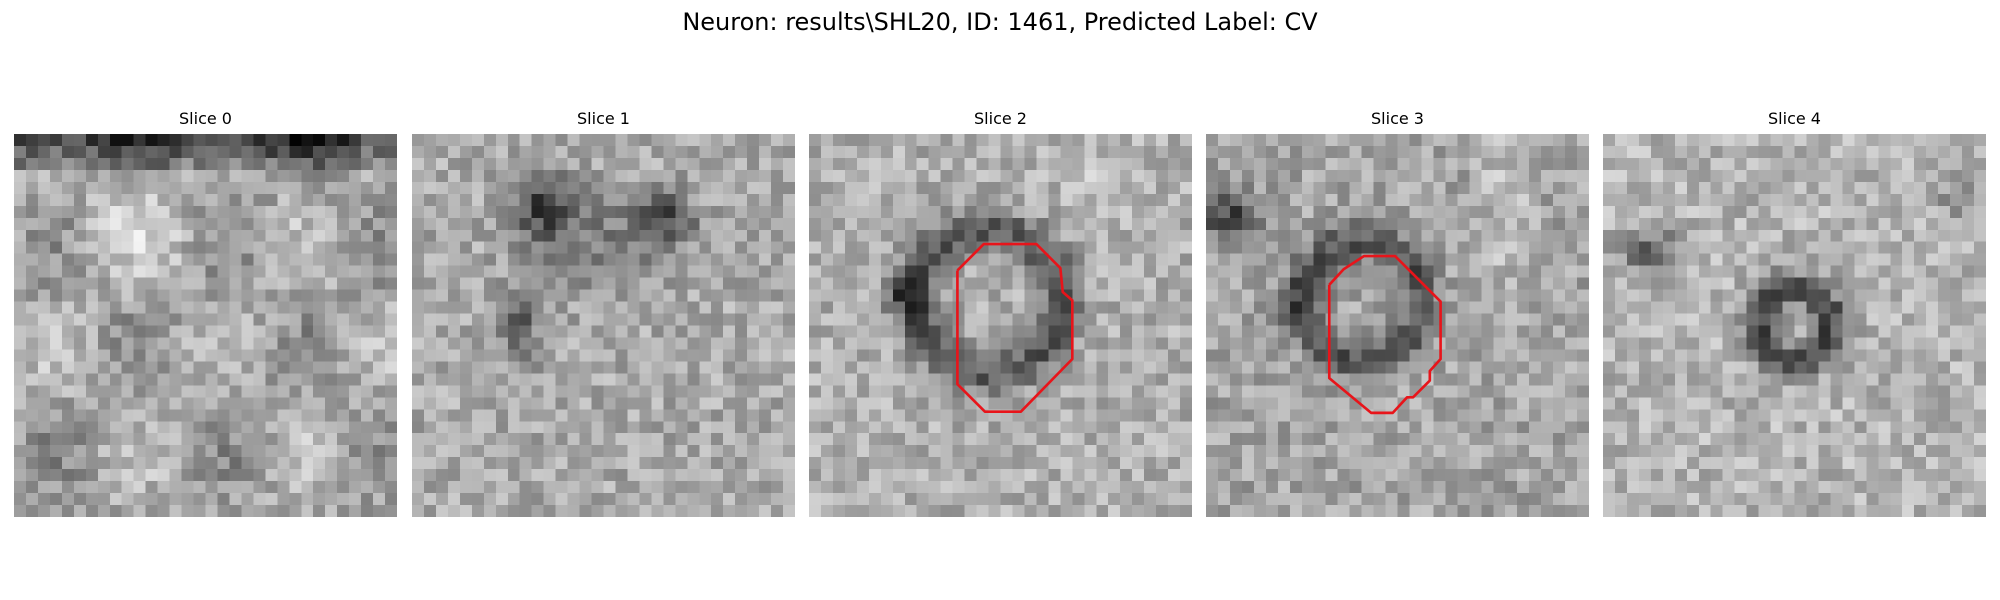 This screenshot has height=600, width=2000. I want to click on slice-title-0: Slice 0, so click(205, 118).